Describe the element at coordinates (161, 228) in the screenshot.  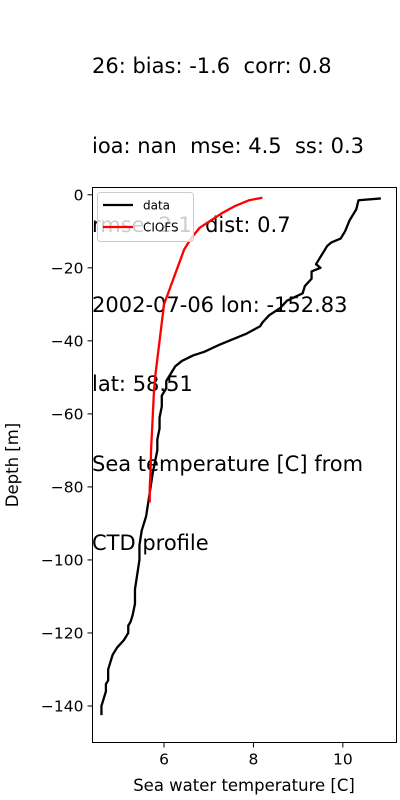
I see `legend-label-ciofs: CIOFS` at that location.